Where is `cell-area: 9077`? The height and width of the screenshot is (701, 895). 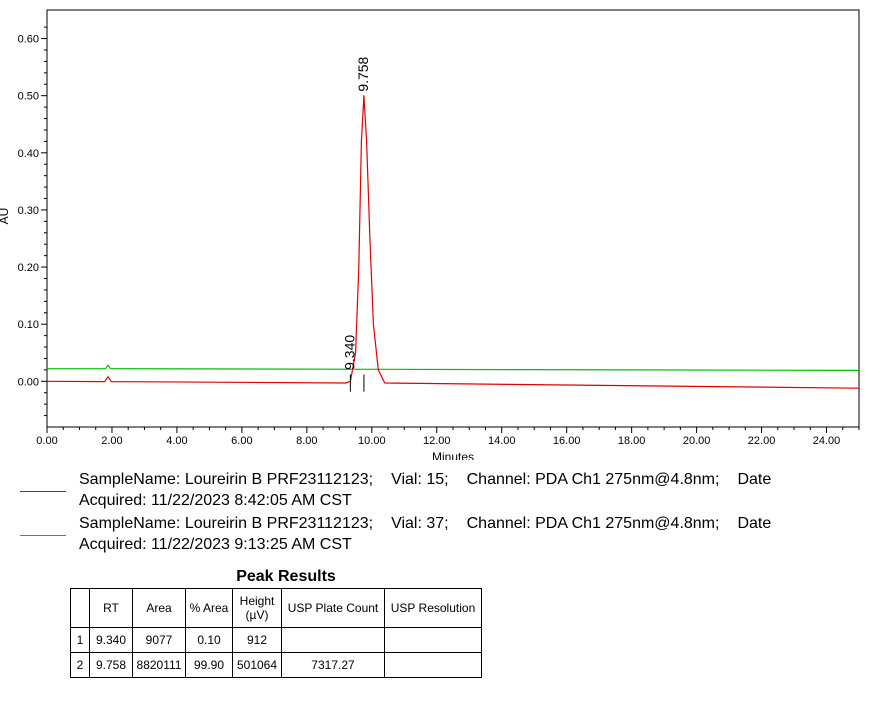 cell-area: 9077 is located at coordinates (159, 640).